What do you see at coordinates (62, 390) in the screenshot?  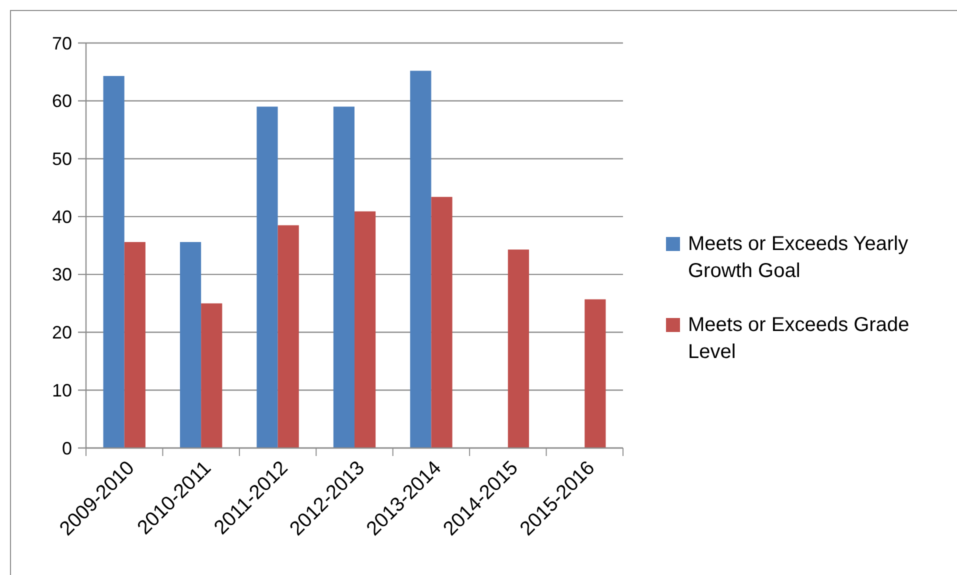 I see `y-tick-label: 10` at bounding box center [62, 390].